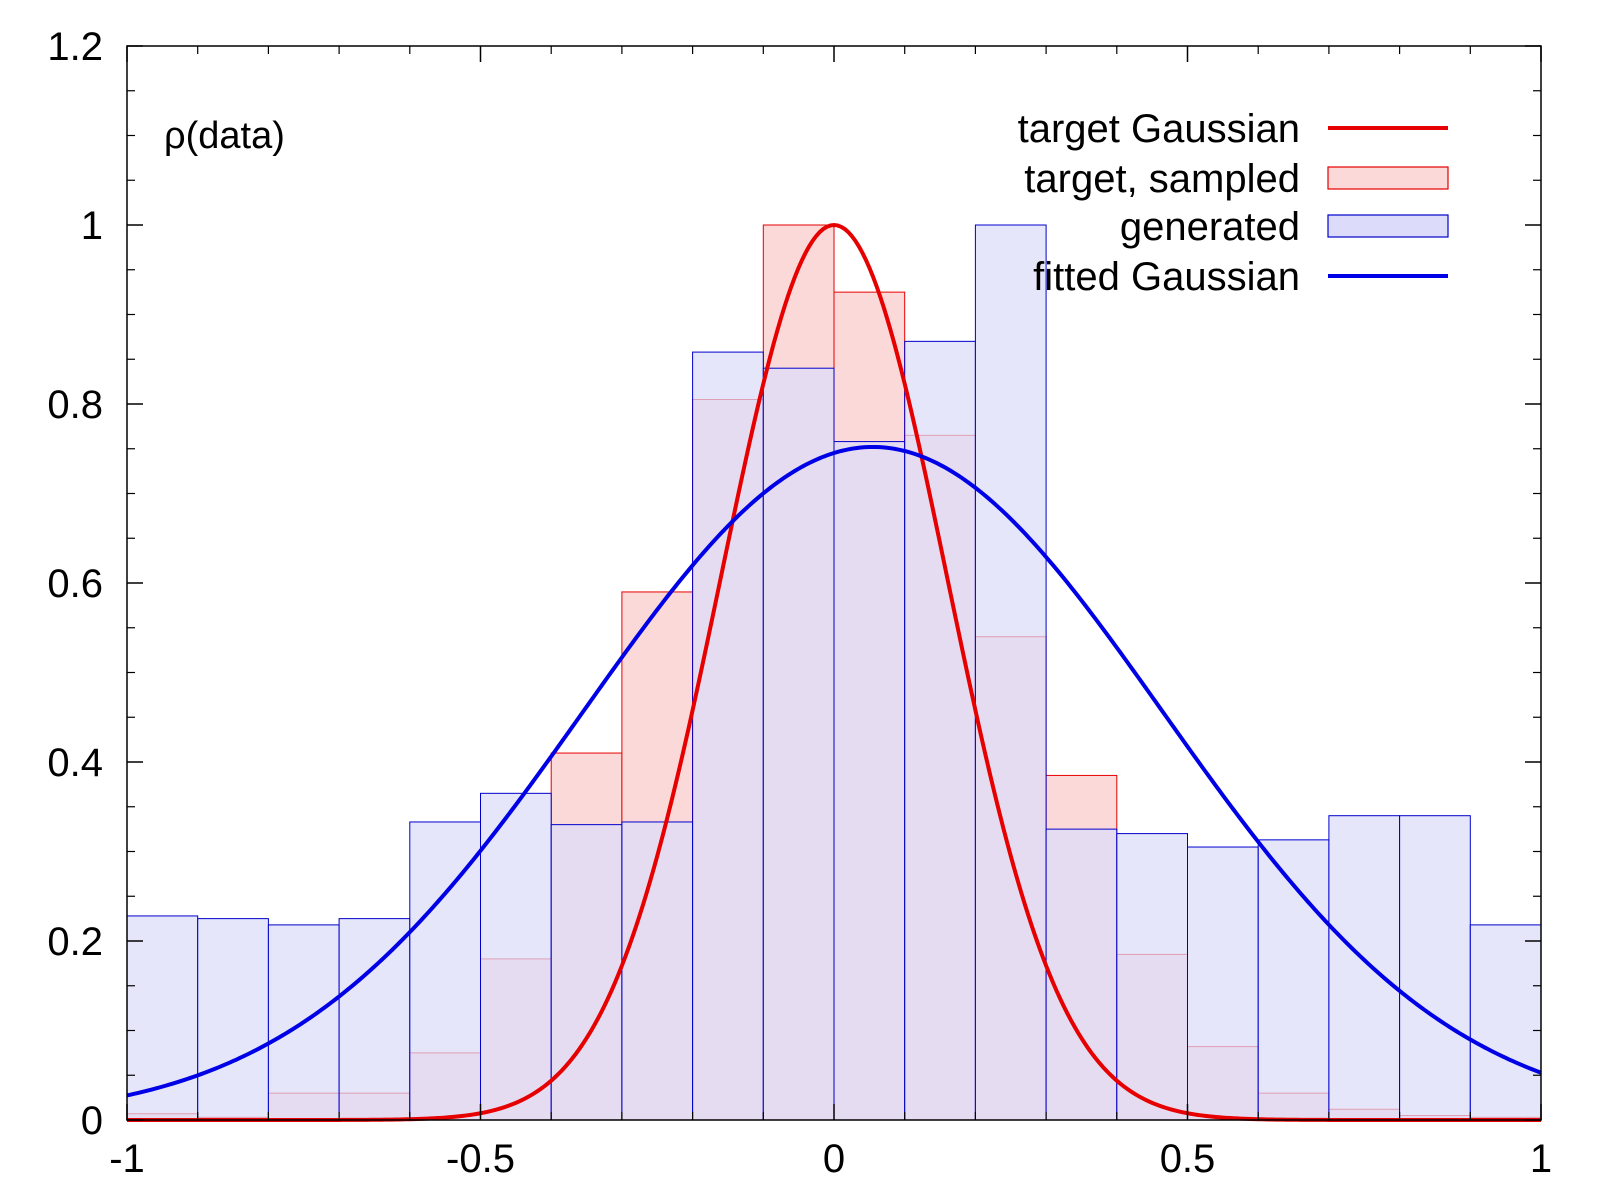 The image size is (1600, 1200). Describe the element at coordinates (480, 1159) in the screenshot. I see `x-tick-label: -0.5` at that location.